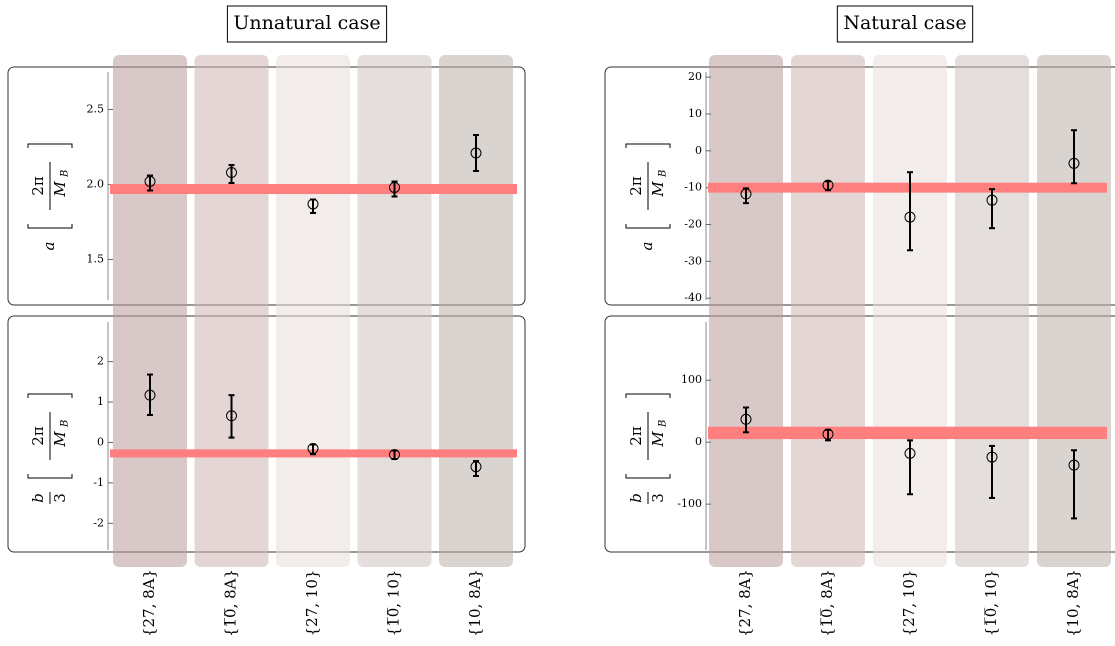  Describe the element at coordinates (96, 184) in the screenshot. I see `y-tick-label: 2.0` at that location.